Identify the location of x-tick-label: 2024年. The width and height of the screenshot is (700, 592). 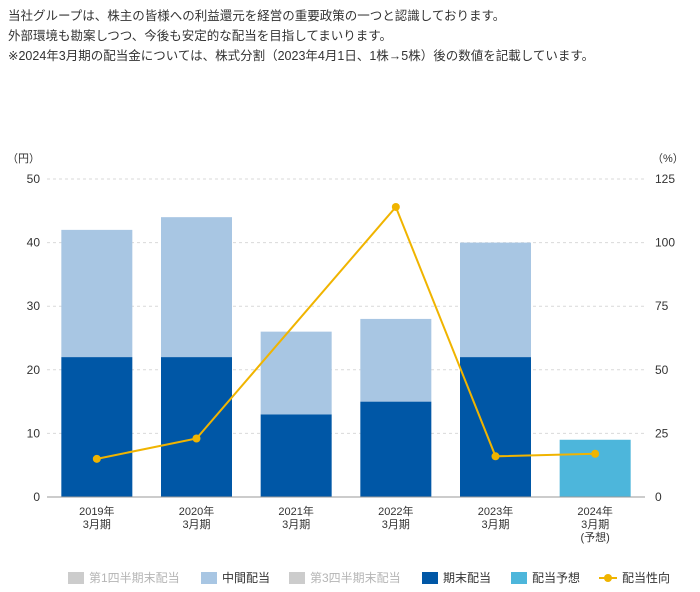
(594, 511).